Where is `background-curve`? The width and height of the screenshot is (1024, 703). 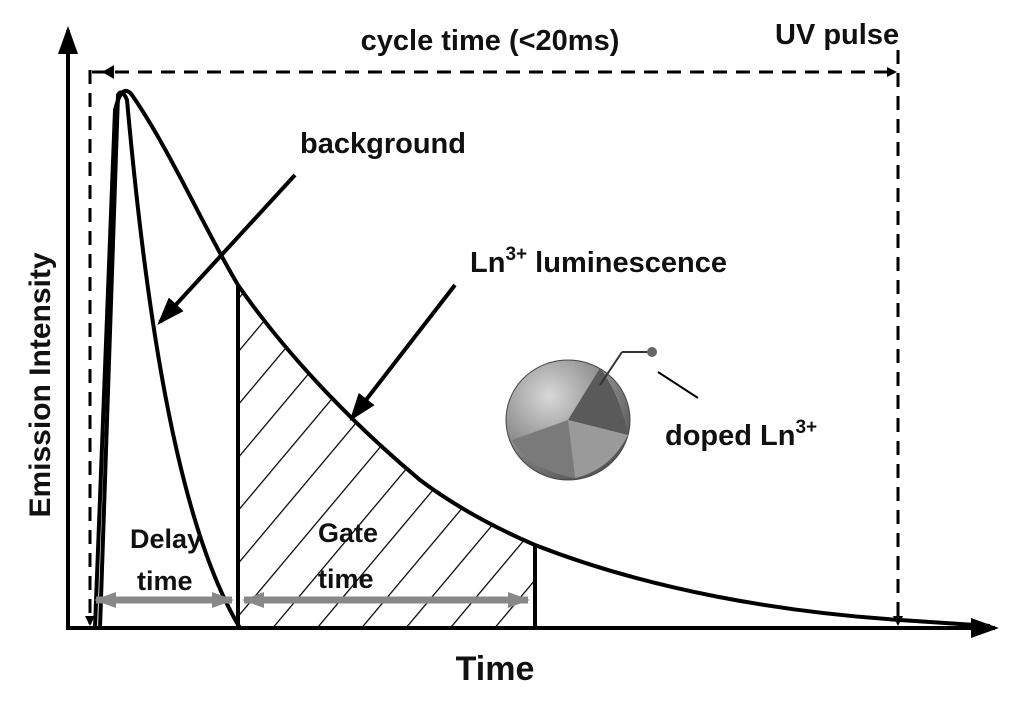
background-curve is located at coordinates (170, 360).